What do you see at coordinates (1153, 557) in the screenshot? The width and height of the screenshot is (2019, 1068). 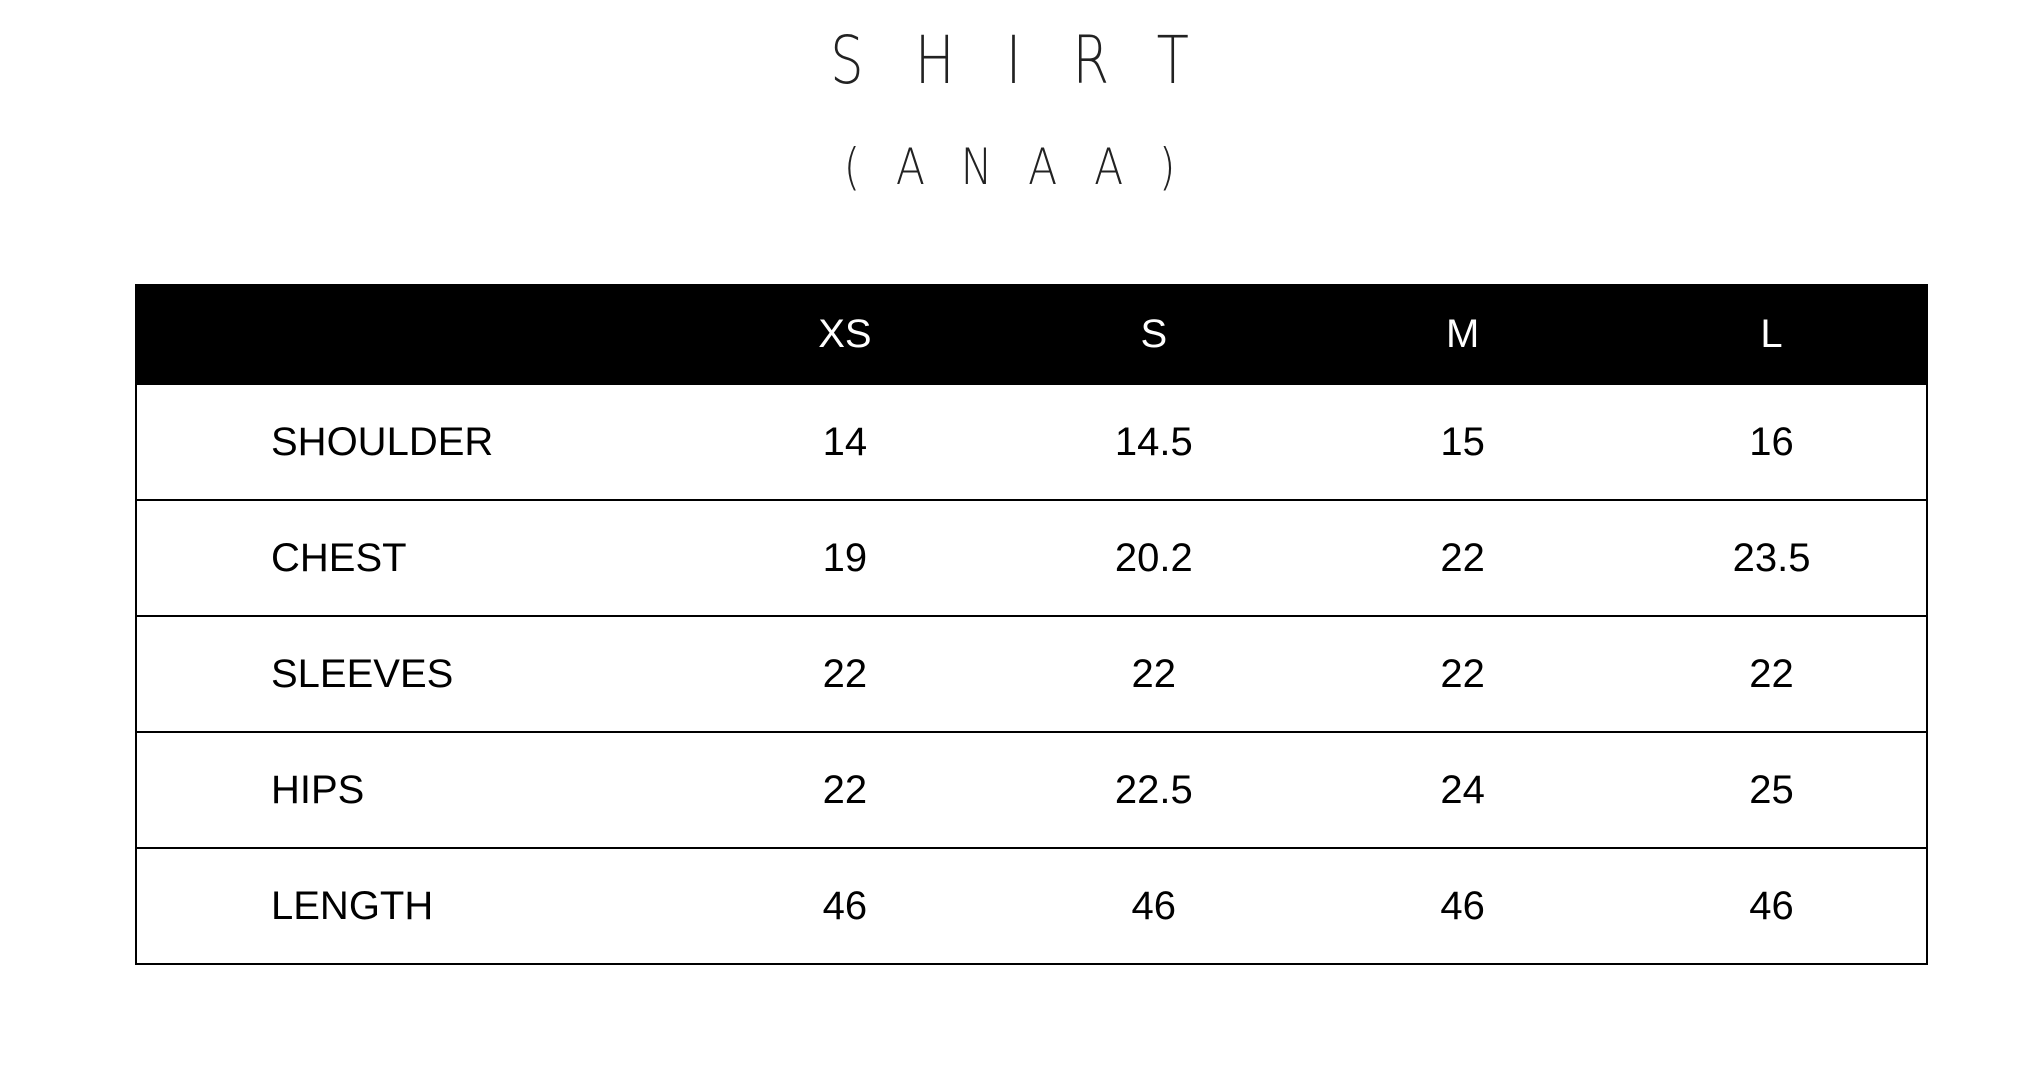 I see `cell-value: 20.2` at bounding box center [1153, 557].